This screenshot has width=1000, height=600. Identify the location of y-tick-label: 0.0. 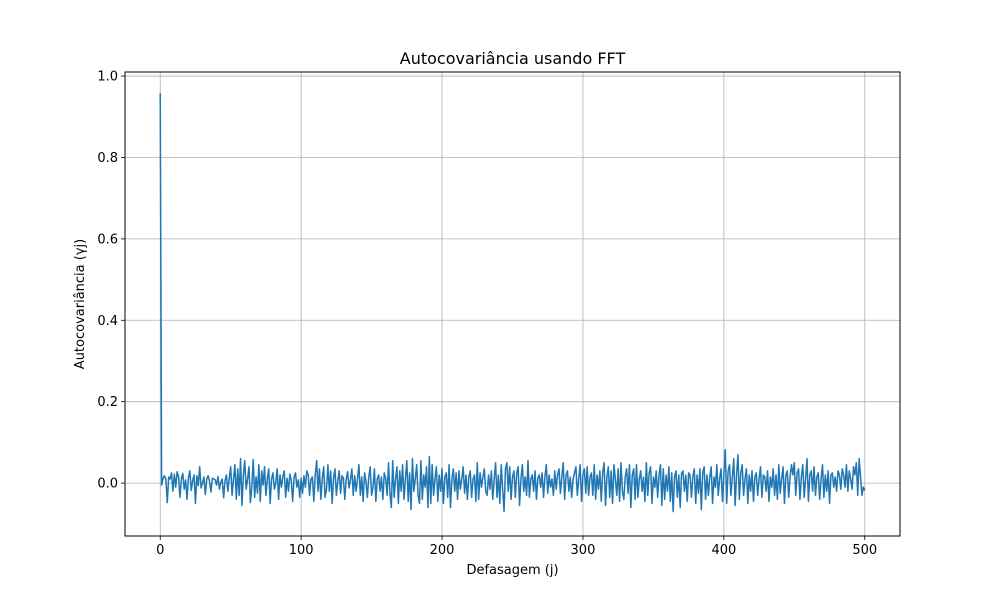
(107, 484).